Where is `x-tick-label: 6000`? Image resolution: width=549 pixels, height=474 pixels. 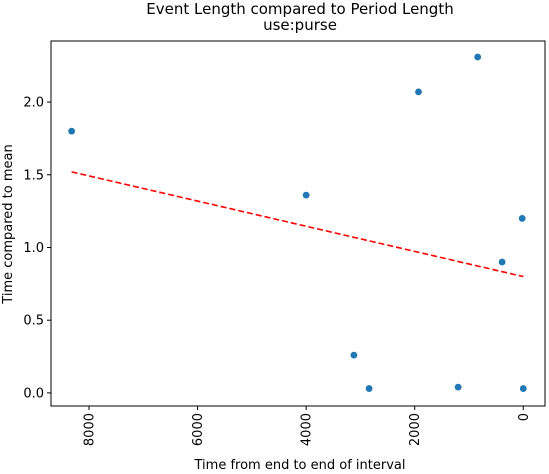 x-tick-label: 6000 is located at coordinates (198, 429).